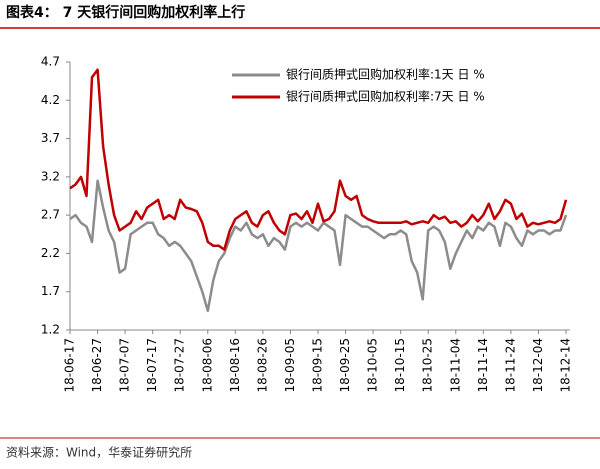  Describe the element at coordinates (385, 96) in the screenshot. I see `legend-label: 银行间质押式回购加权利率:7天 日 %` at that location.